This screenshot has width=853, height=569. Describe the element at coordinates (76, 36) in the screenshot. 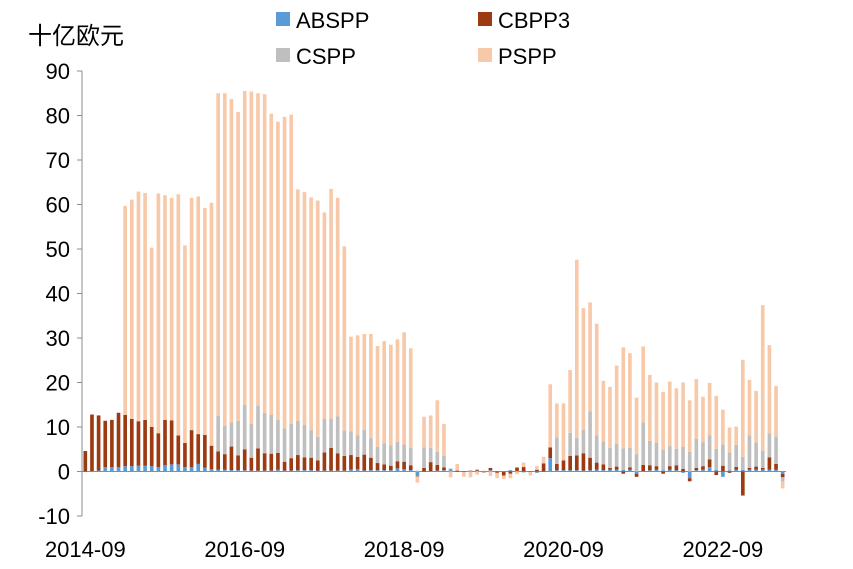

I see `unit-label: 十亿欧元` at that location.